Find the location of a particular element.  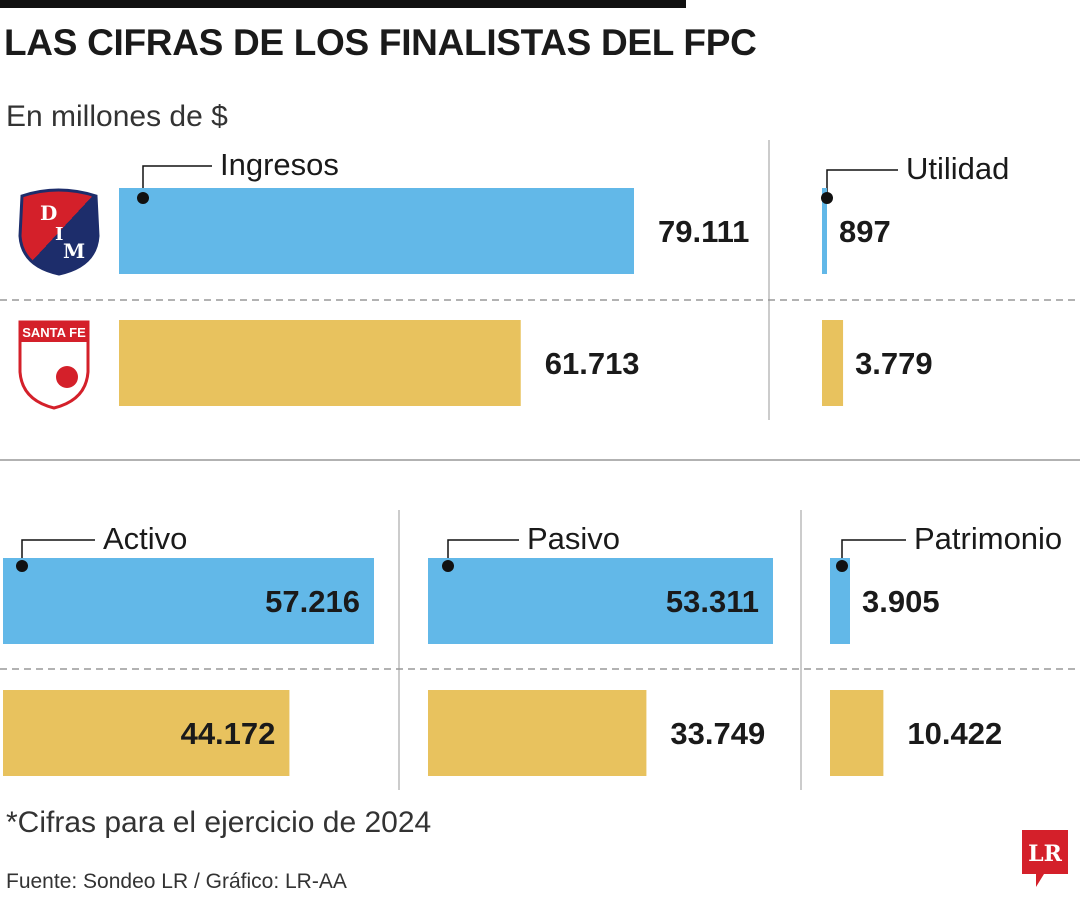

patrimonio-value-dim: 3.905 is located at coordinates (901, 601).